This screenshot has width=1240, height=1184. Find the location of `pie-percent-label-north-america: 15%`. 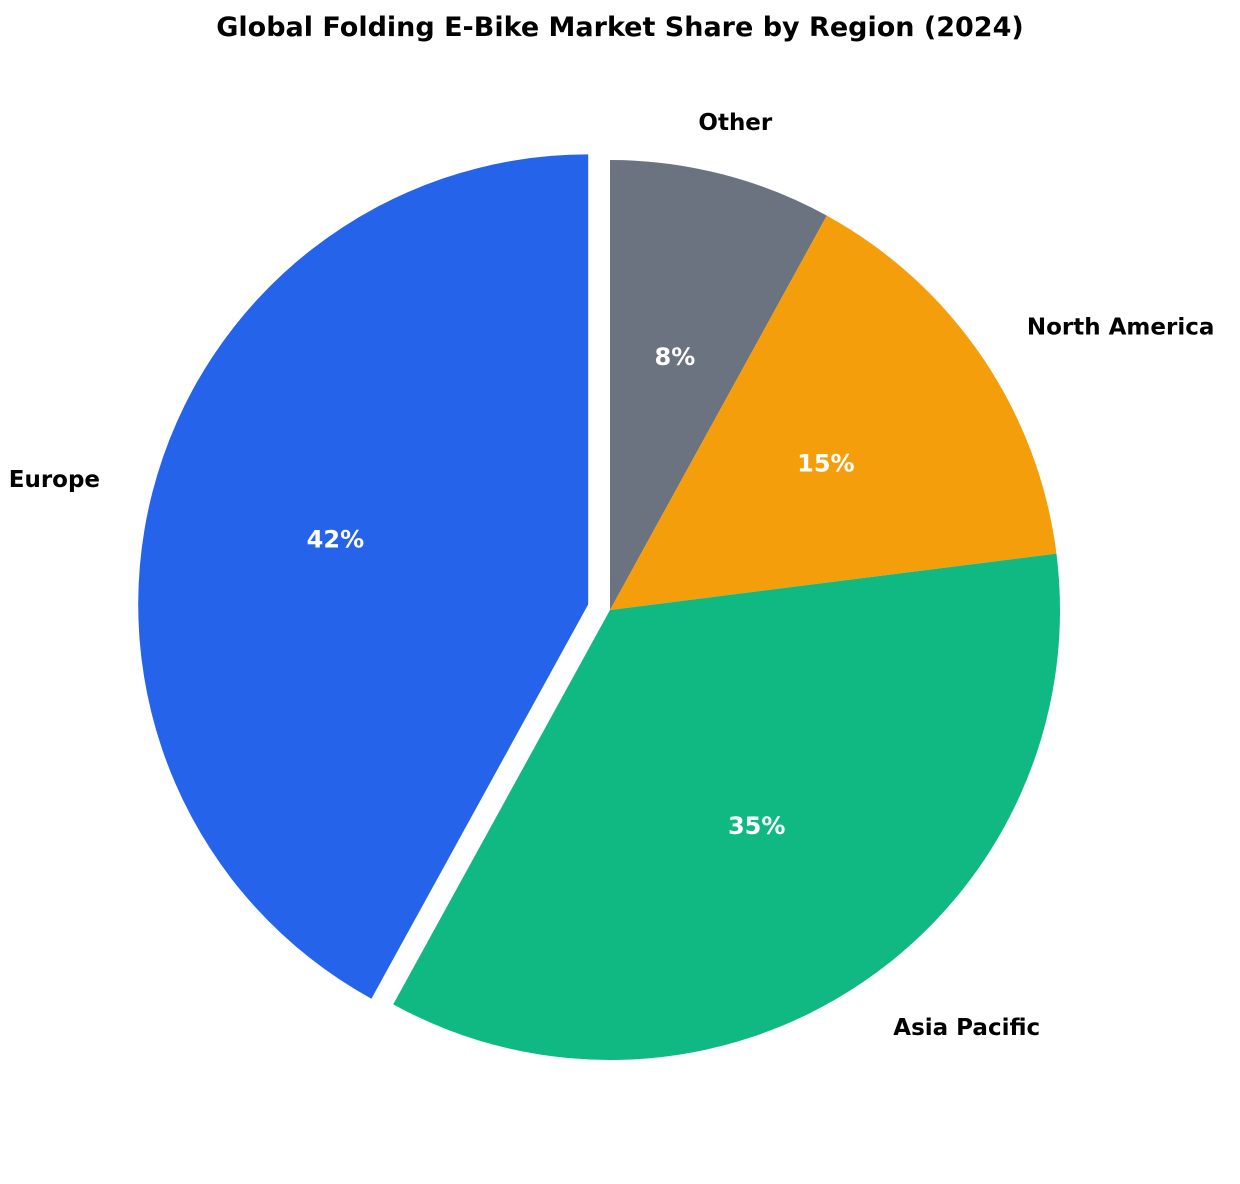

pie-percent-label-north-america: 15% is located at coordinates (825, 463).